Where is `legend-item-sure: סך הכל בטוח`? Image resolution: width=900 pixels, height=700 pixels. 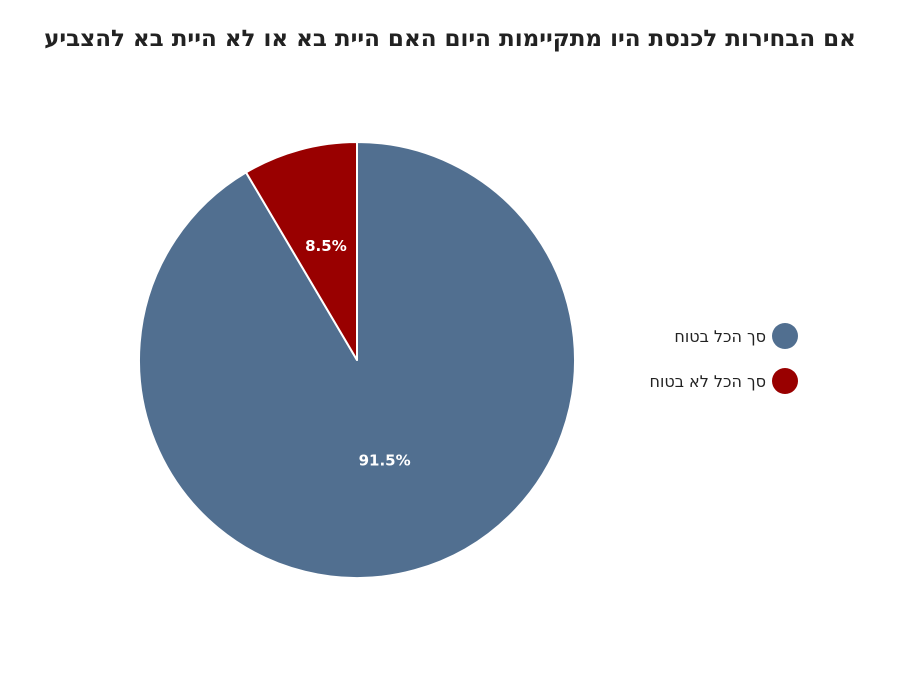
legend-item-sure: סך הכל בטוח is located at coordinates (724, 336).